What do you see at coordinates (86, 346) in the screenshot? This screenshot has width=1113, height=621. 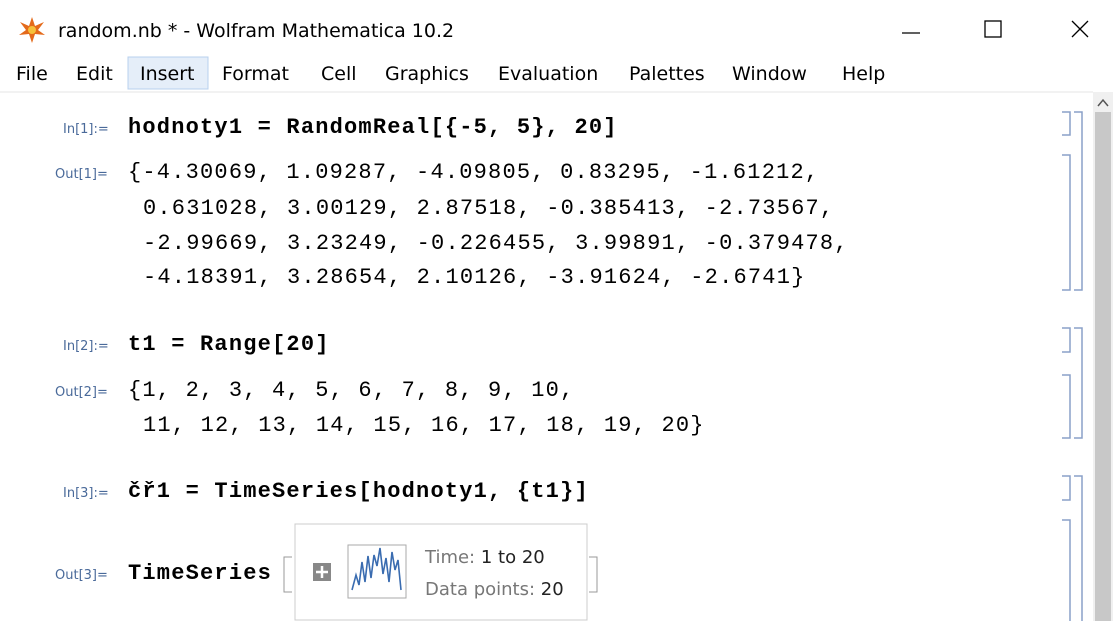 I see `cell-label: In[2]:=` at bounding box center [86, 346].